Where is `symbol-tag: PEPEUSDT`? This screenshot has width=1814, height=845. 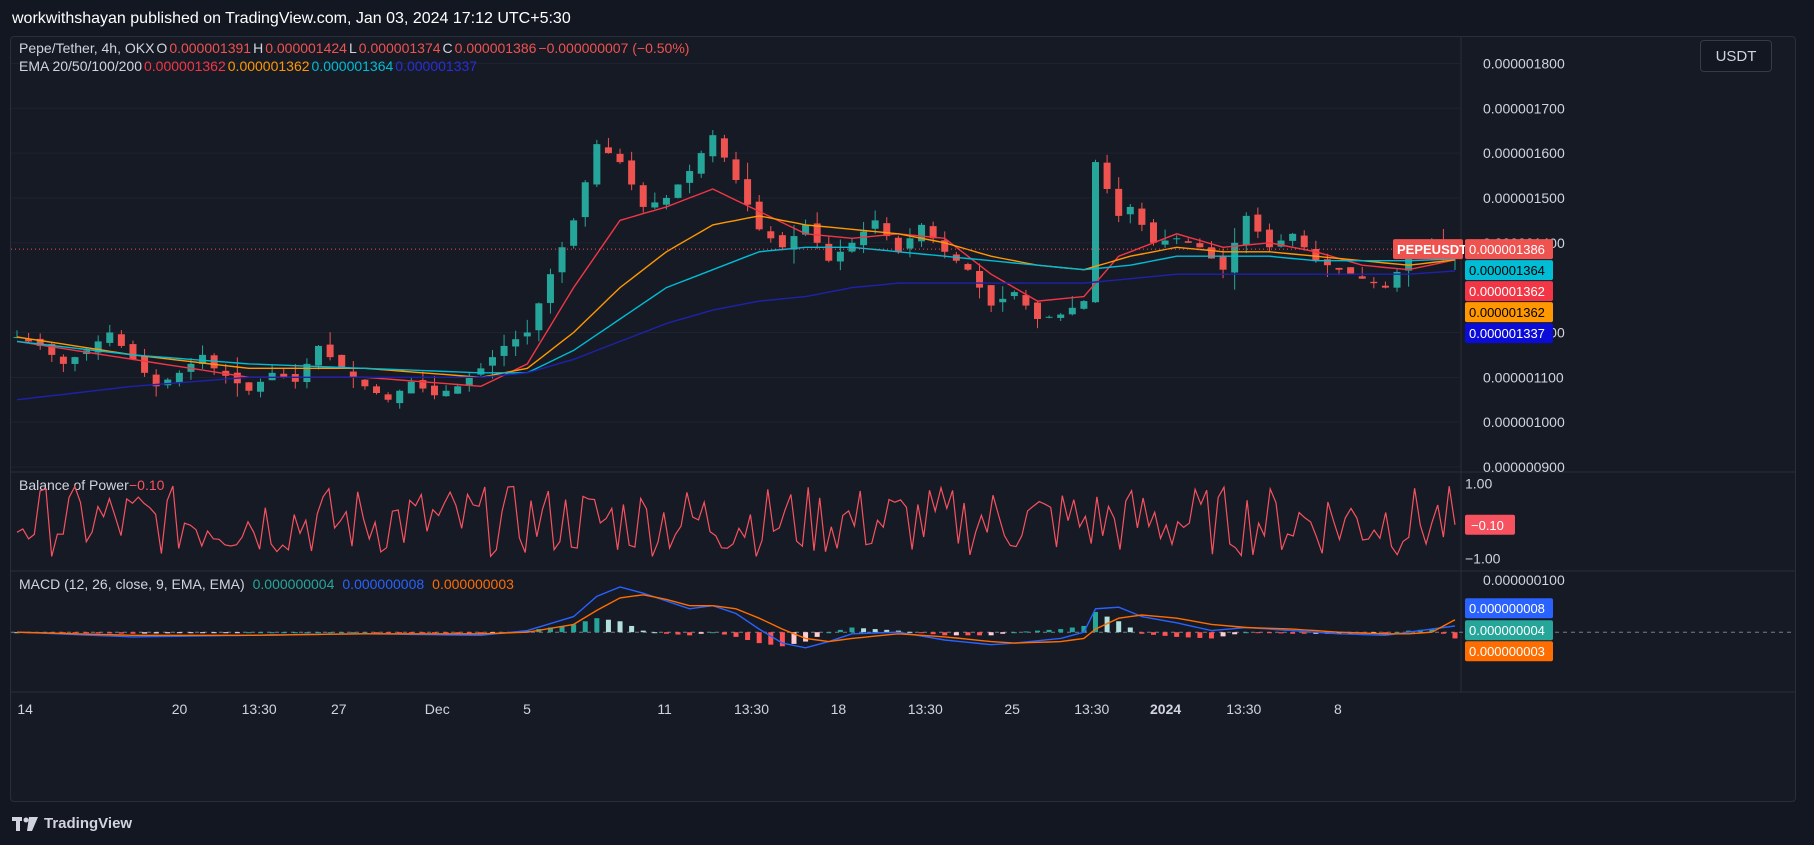 symbol-tag: PEPEUSDT is located at coordinates (1432, 249).